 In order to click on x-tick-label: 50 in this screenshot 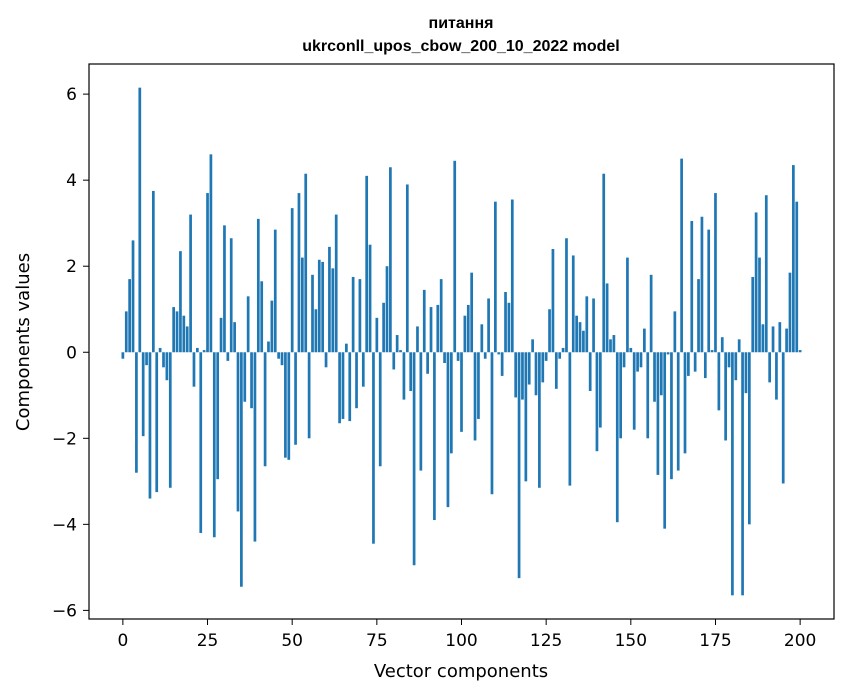, I will do `click(292, 641)`.